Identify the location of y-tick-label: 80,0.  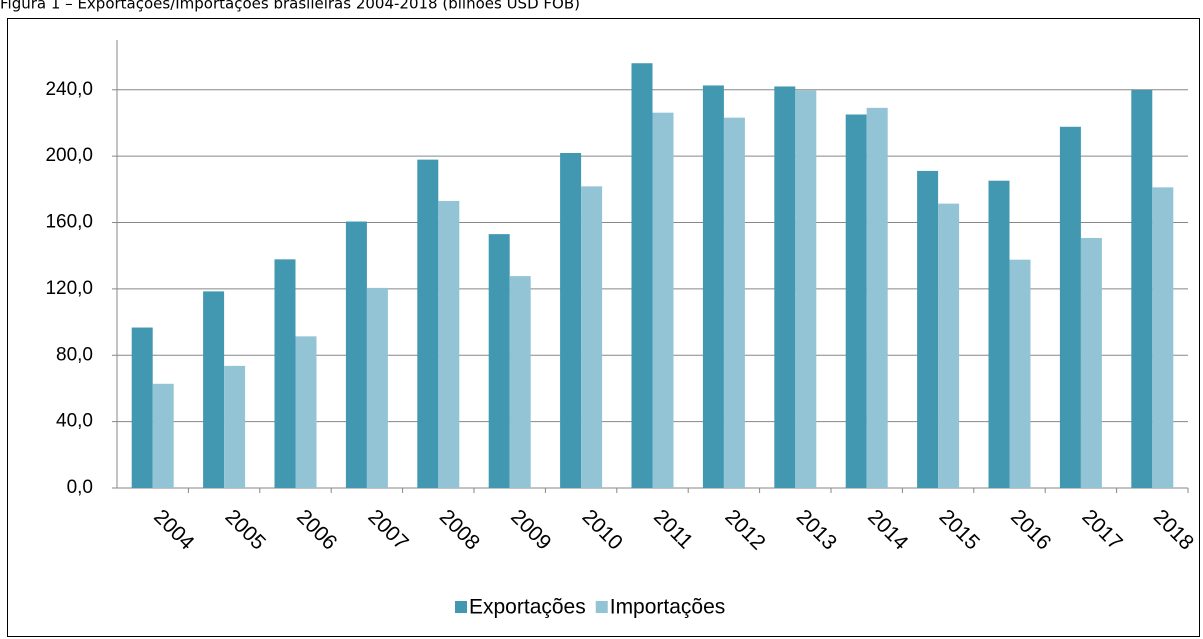
(74, 354).